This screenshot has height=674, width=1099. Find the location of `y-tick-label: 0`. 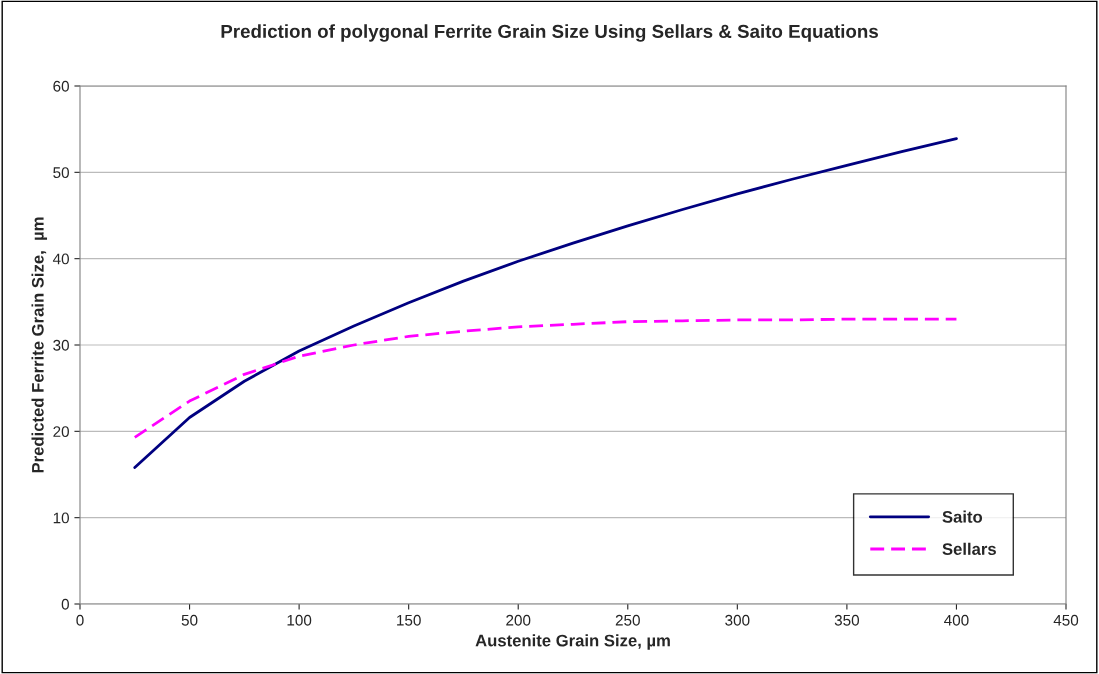

y-tick-label: 0 is located at coordinates (65, 604).